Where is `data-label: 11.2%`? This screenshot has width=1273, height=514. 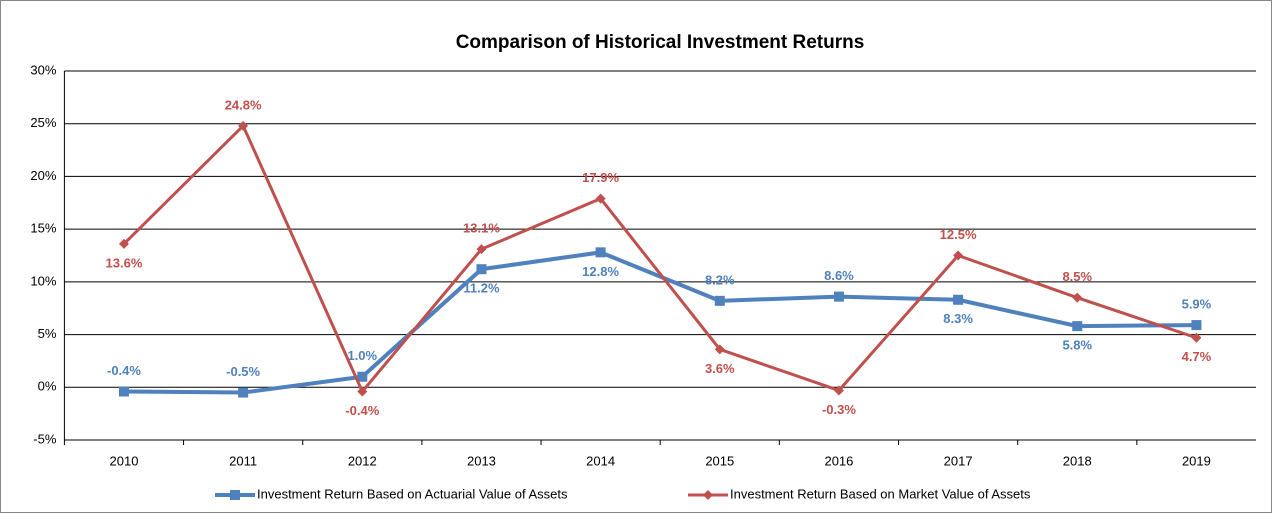 data-label: 11.2% is located at coordinates (481, 288).